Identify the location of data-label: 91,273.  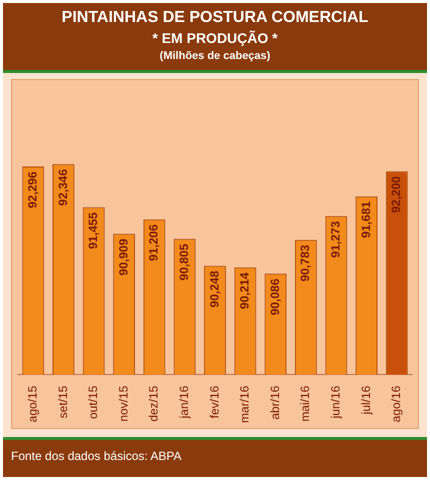
(335, 239).